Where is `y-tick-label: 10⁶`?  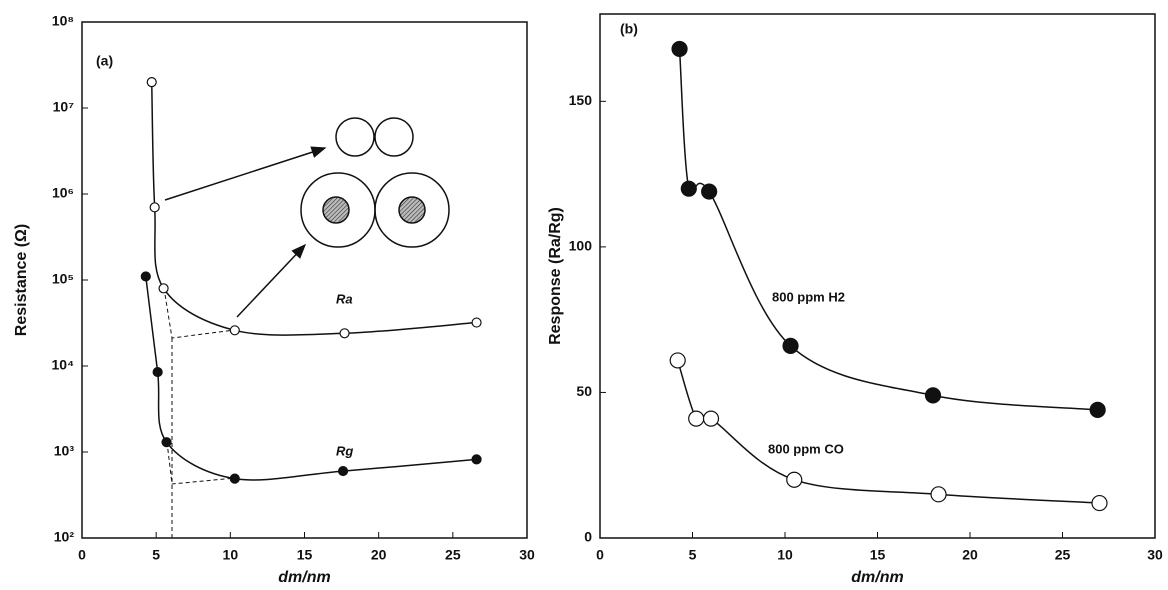
y-tick-label: 10⁶ is located at coordinates (63, 193).